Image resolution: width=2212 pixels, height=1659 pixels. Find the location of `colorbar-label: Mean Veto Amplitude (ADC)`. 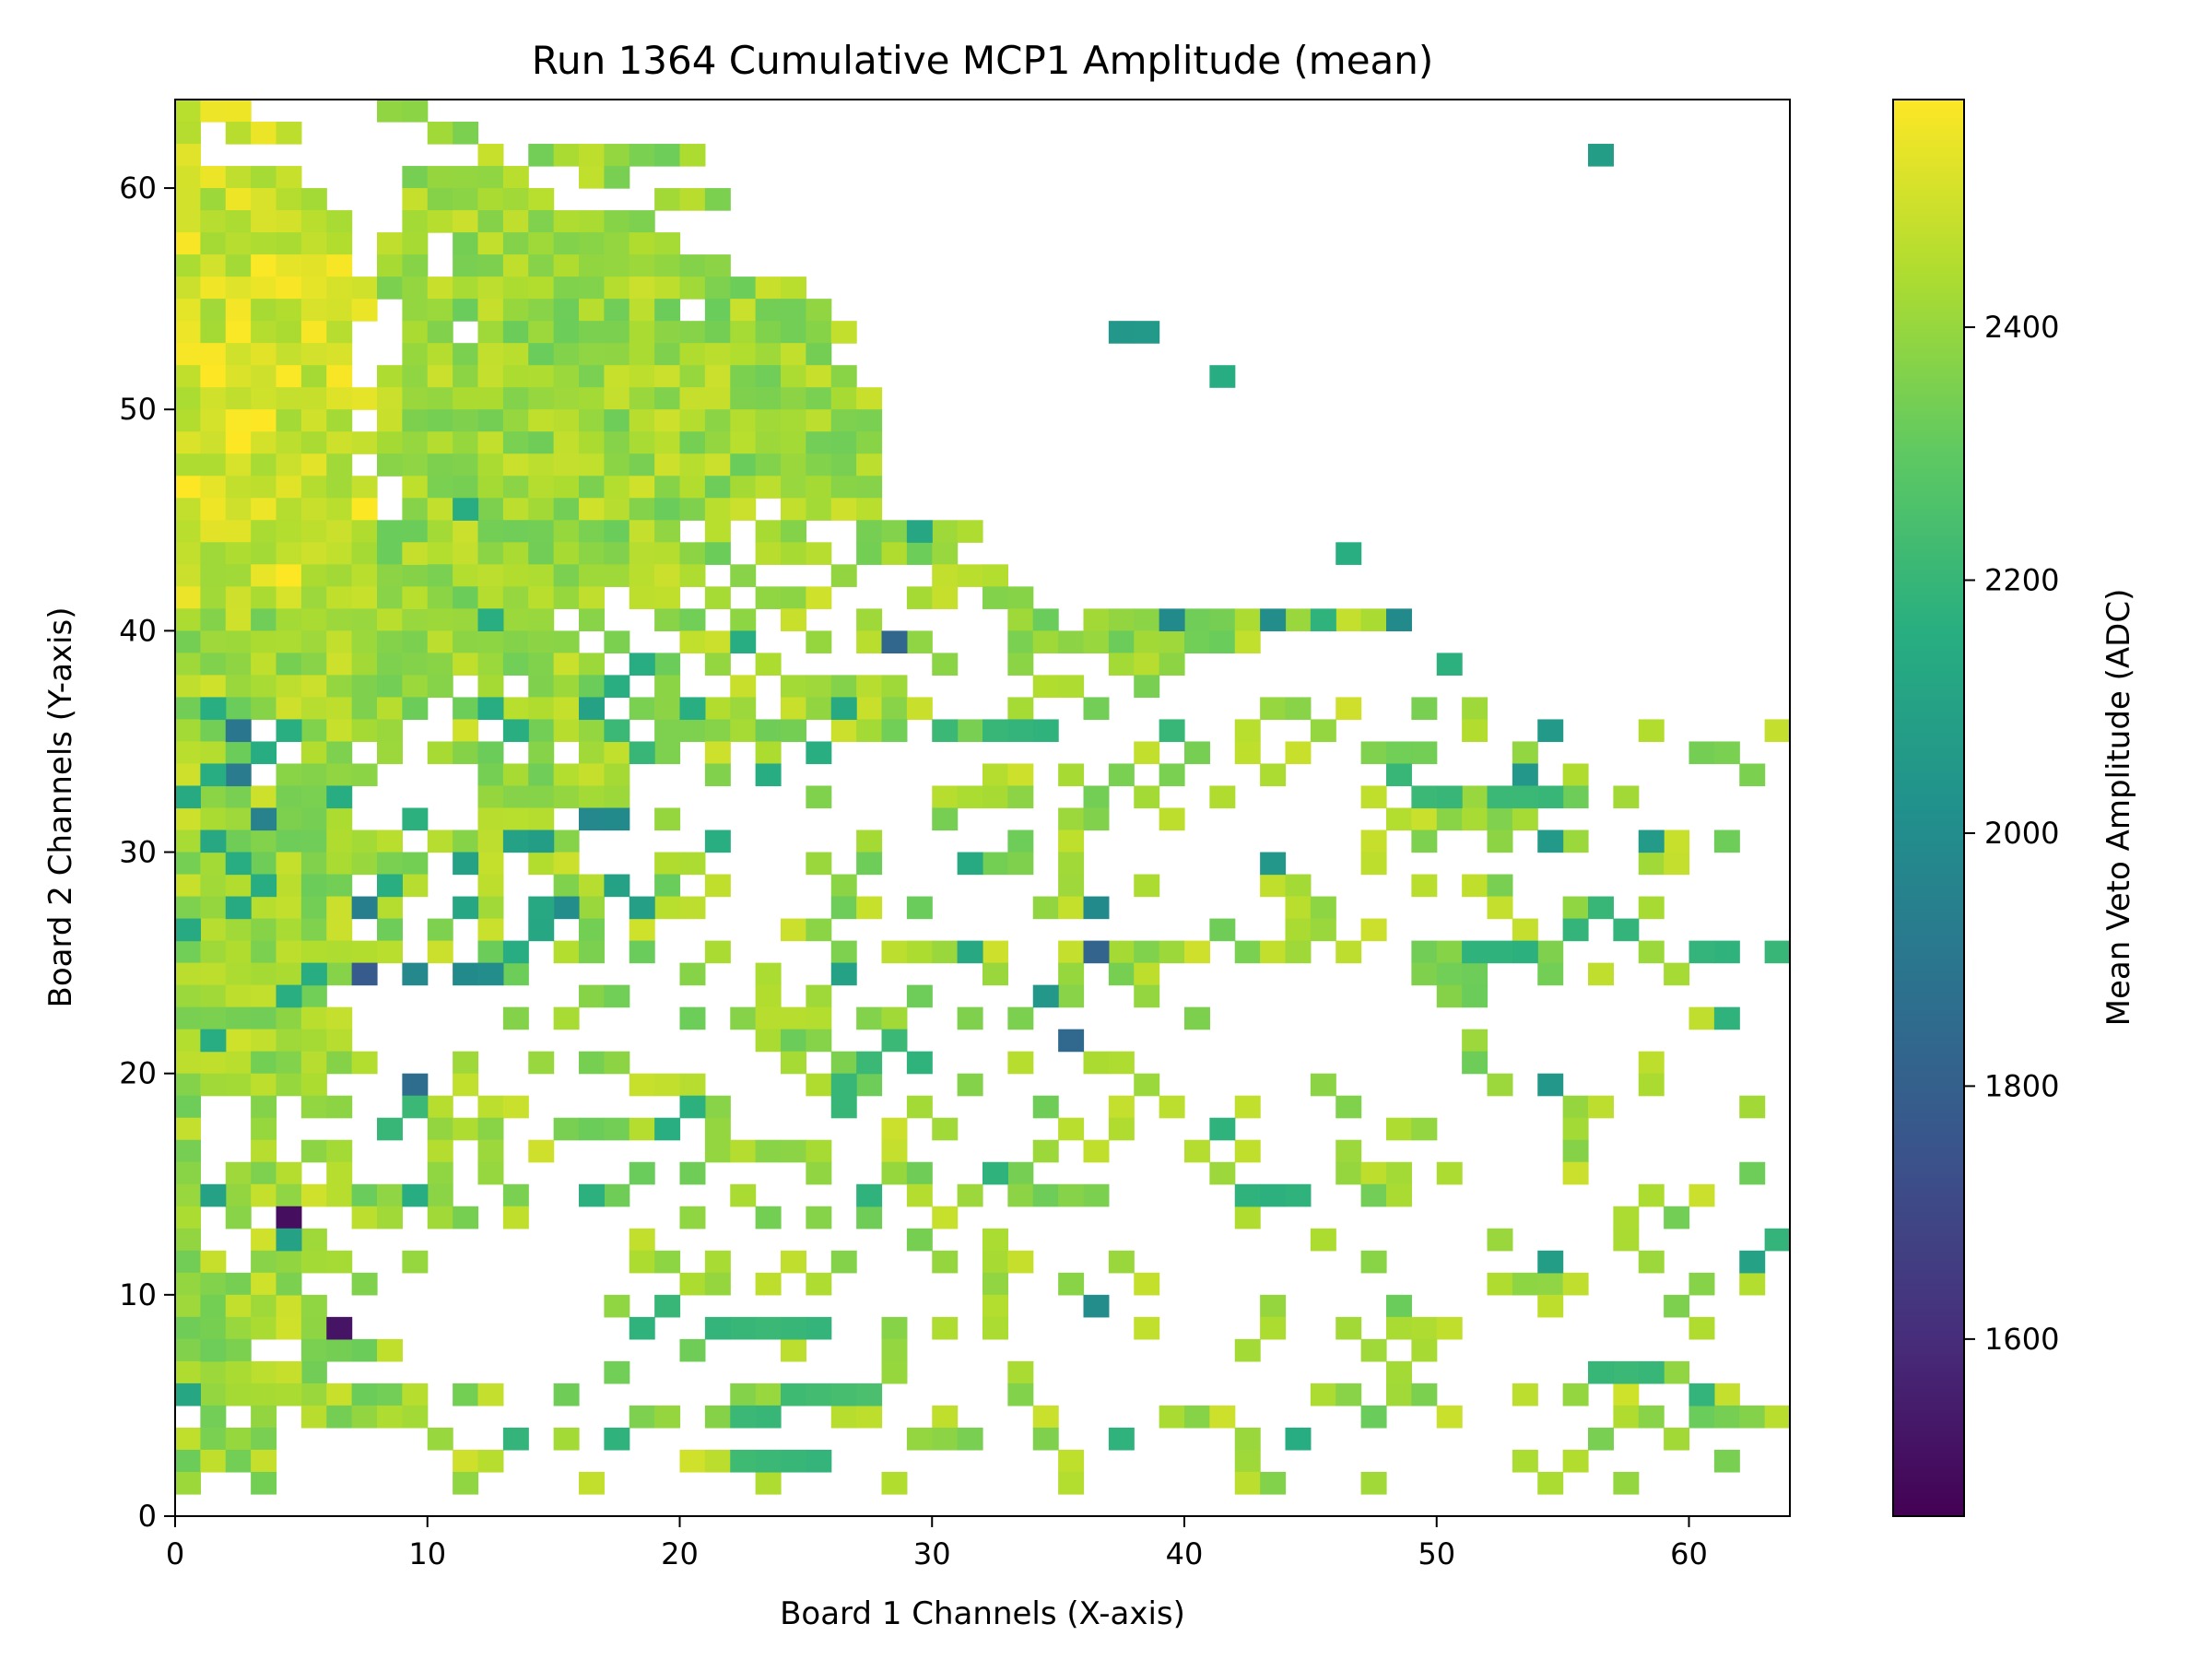

colorbar-label: Mean Veto Amplitude (ADC) is located at coordinates (2118, 808).